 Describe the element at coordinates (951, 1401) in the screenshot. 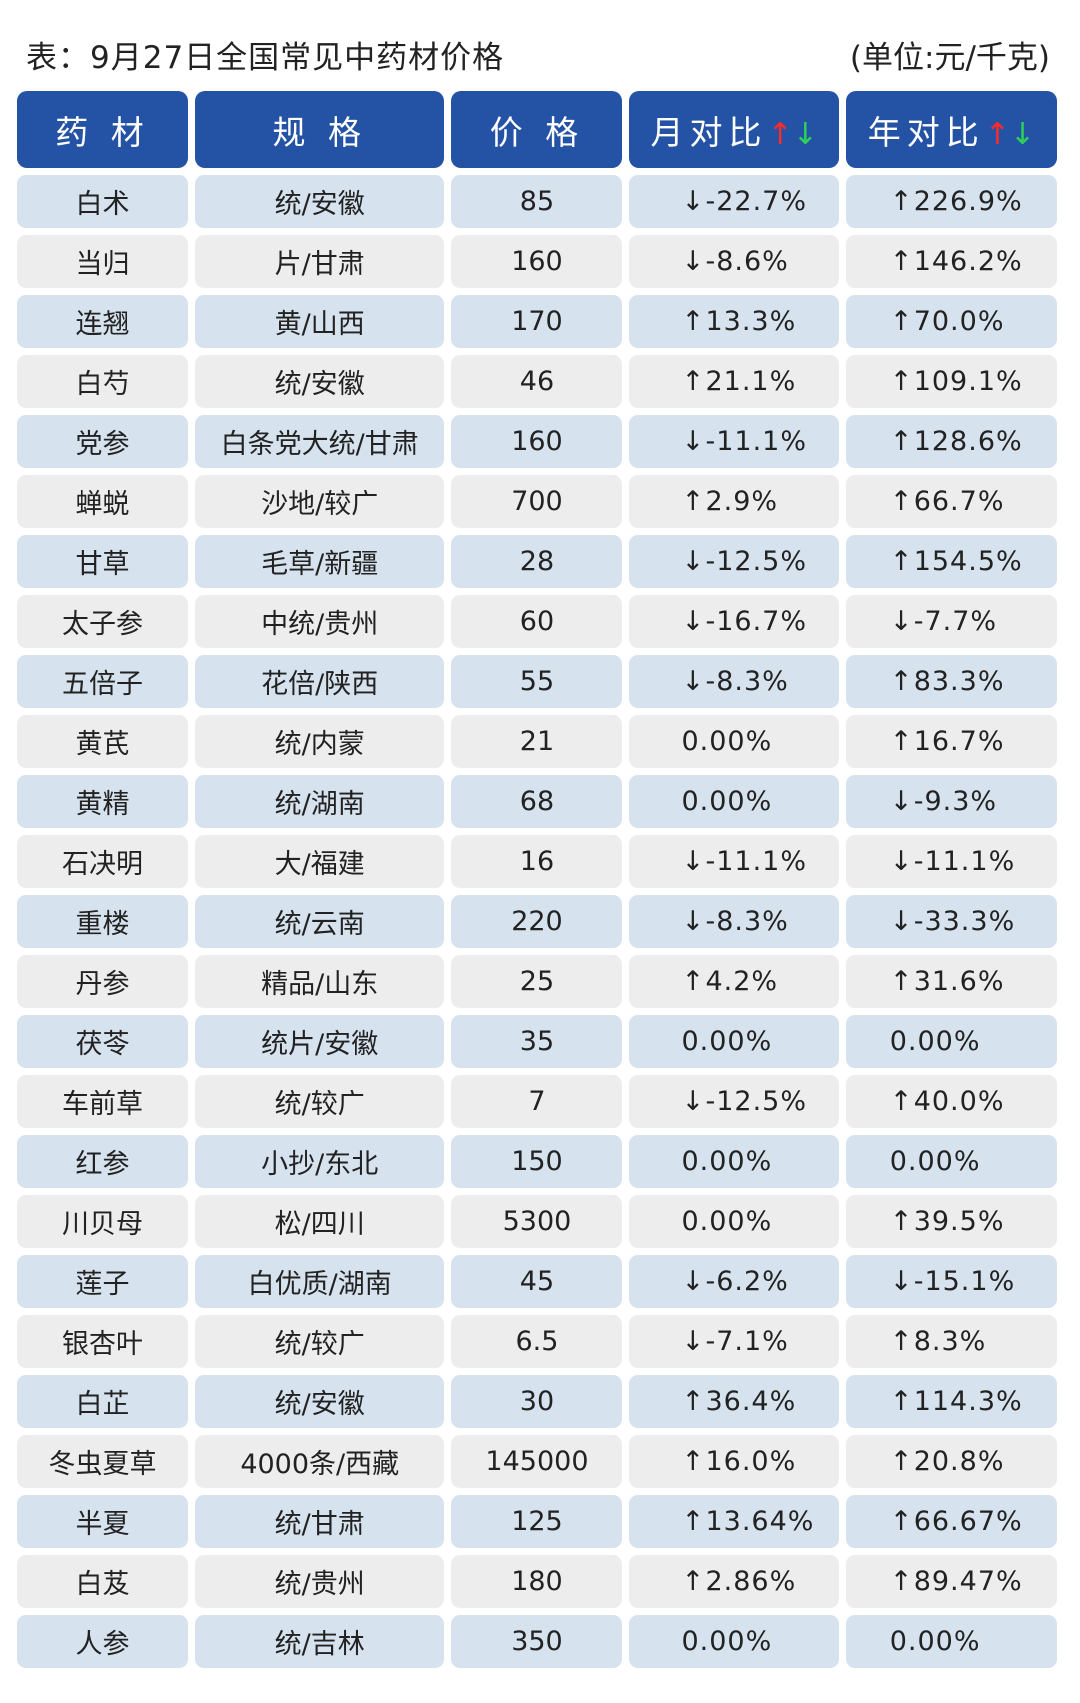

I see `year-change: ↑114.3%` at that location.